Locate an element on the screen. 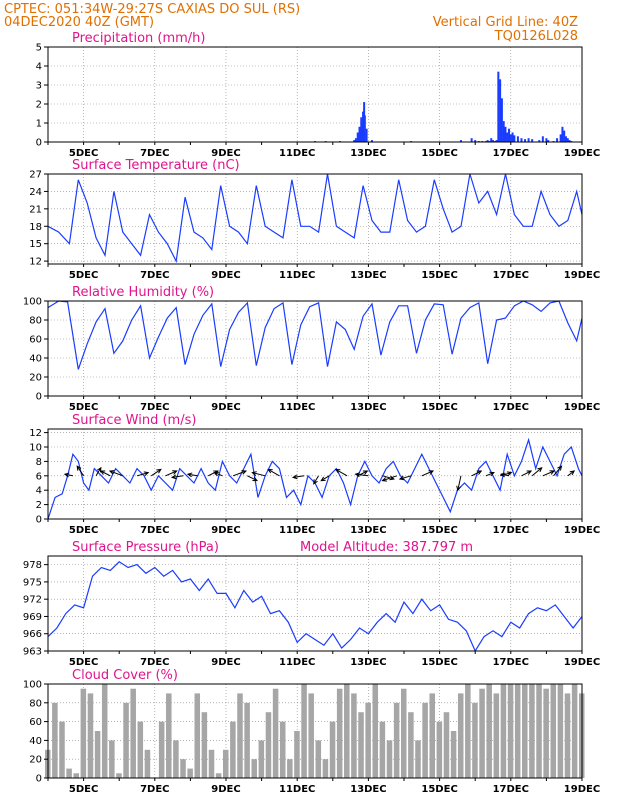 The height and width of the screenshot is (800, 618). pres-ytick-label: 966 is located at coordinates (32, 634).